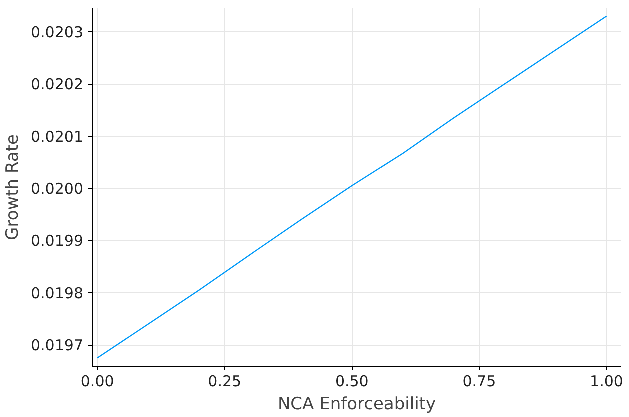 This screenshot has width=629, height=417. What do you see at coordinates (225, 381) in the screenshot?
I see `x-tick-label: 0.25` at bounding box center [225, 381].